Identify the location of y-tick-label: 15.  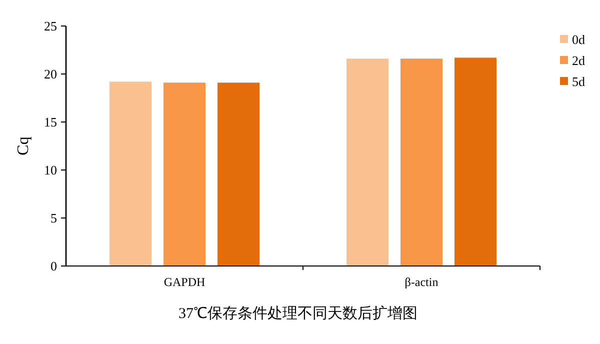
(50, 122).